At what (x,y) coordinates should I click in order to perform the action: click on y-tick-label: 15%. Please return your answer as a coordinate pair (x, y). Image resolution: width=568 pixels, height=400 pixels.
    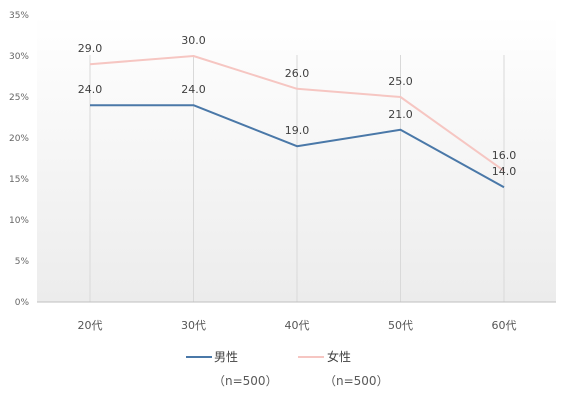
    Looking at the image, I should click on (19, 180).